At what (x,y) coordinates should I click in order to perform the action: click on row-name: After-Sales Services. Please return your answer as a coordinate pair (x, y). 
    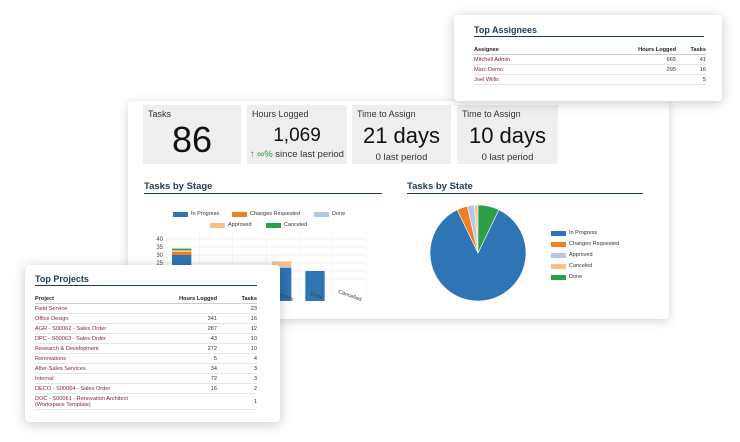
    Looking at the image, I should click on (90, 368).